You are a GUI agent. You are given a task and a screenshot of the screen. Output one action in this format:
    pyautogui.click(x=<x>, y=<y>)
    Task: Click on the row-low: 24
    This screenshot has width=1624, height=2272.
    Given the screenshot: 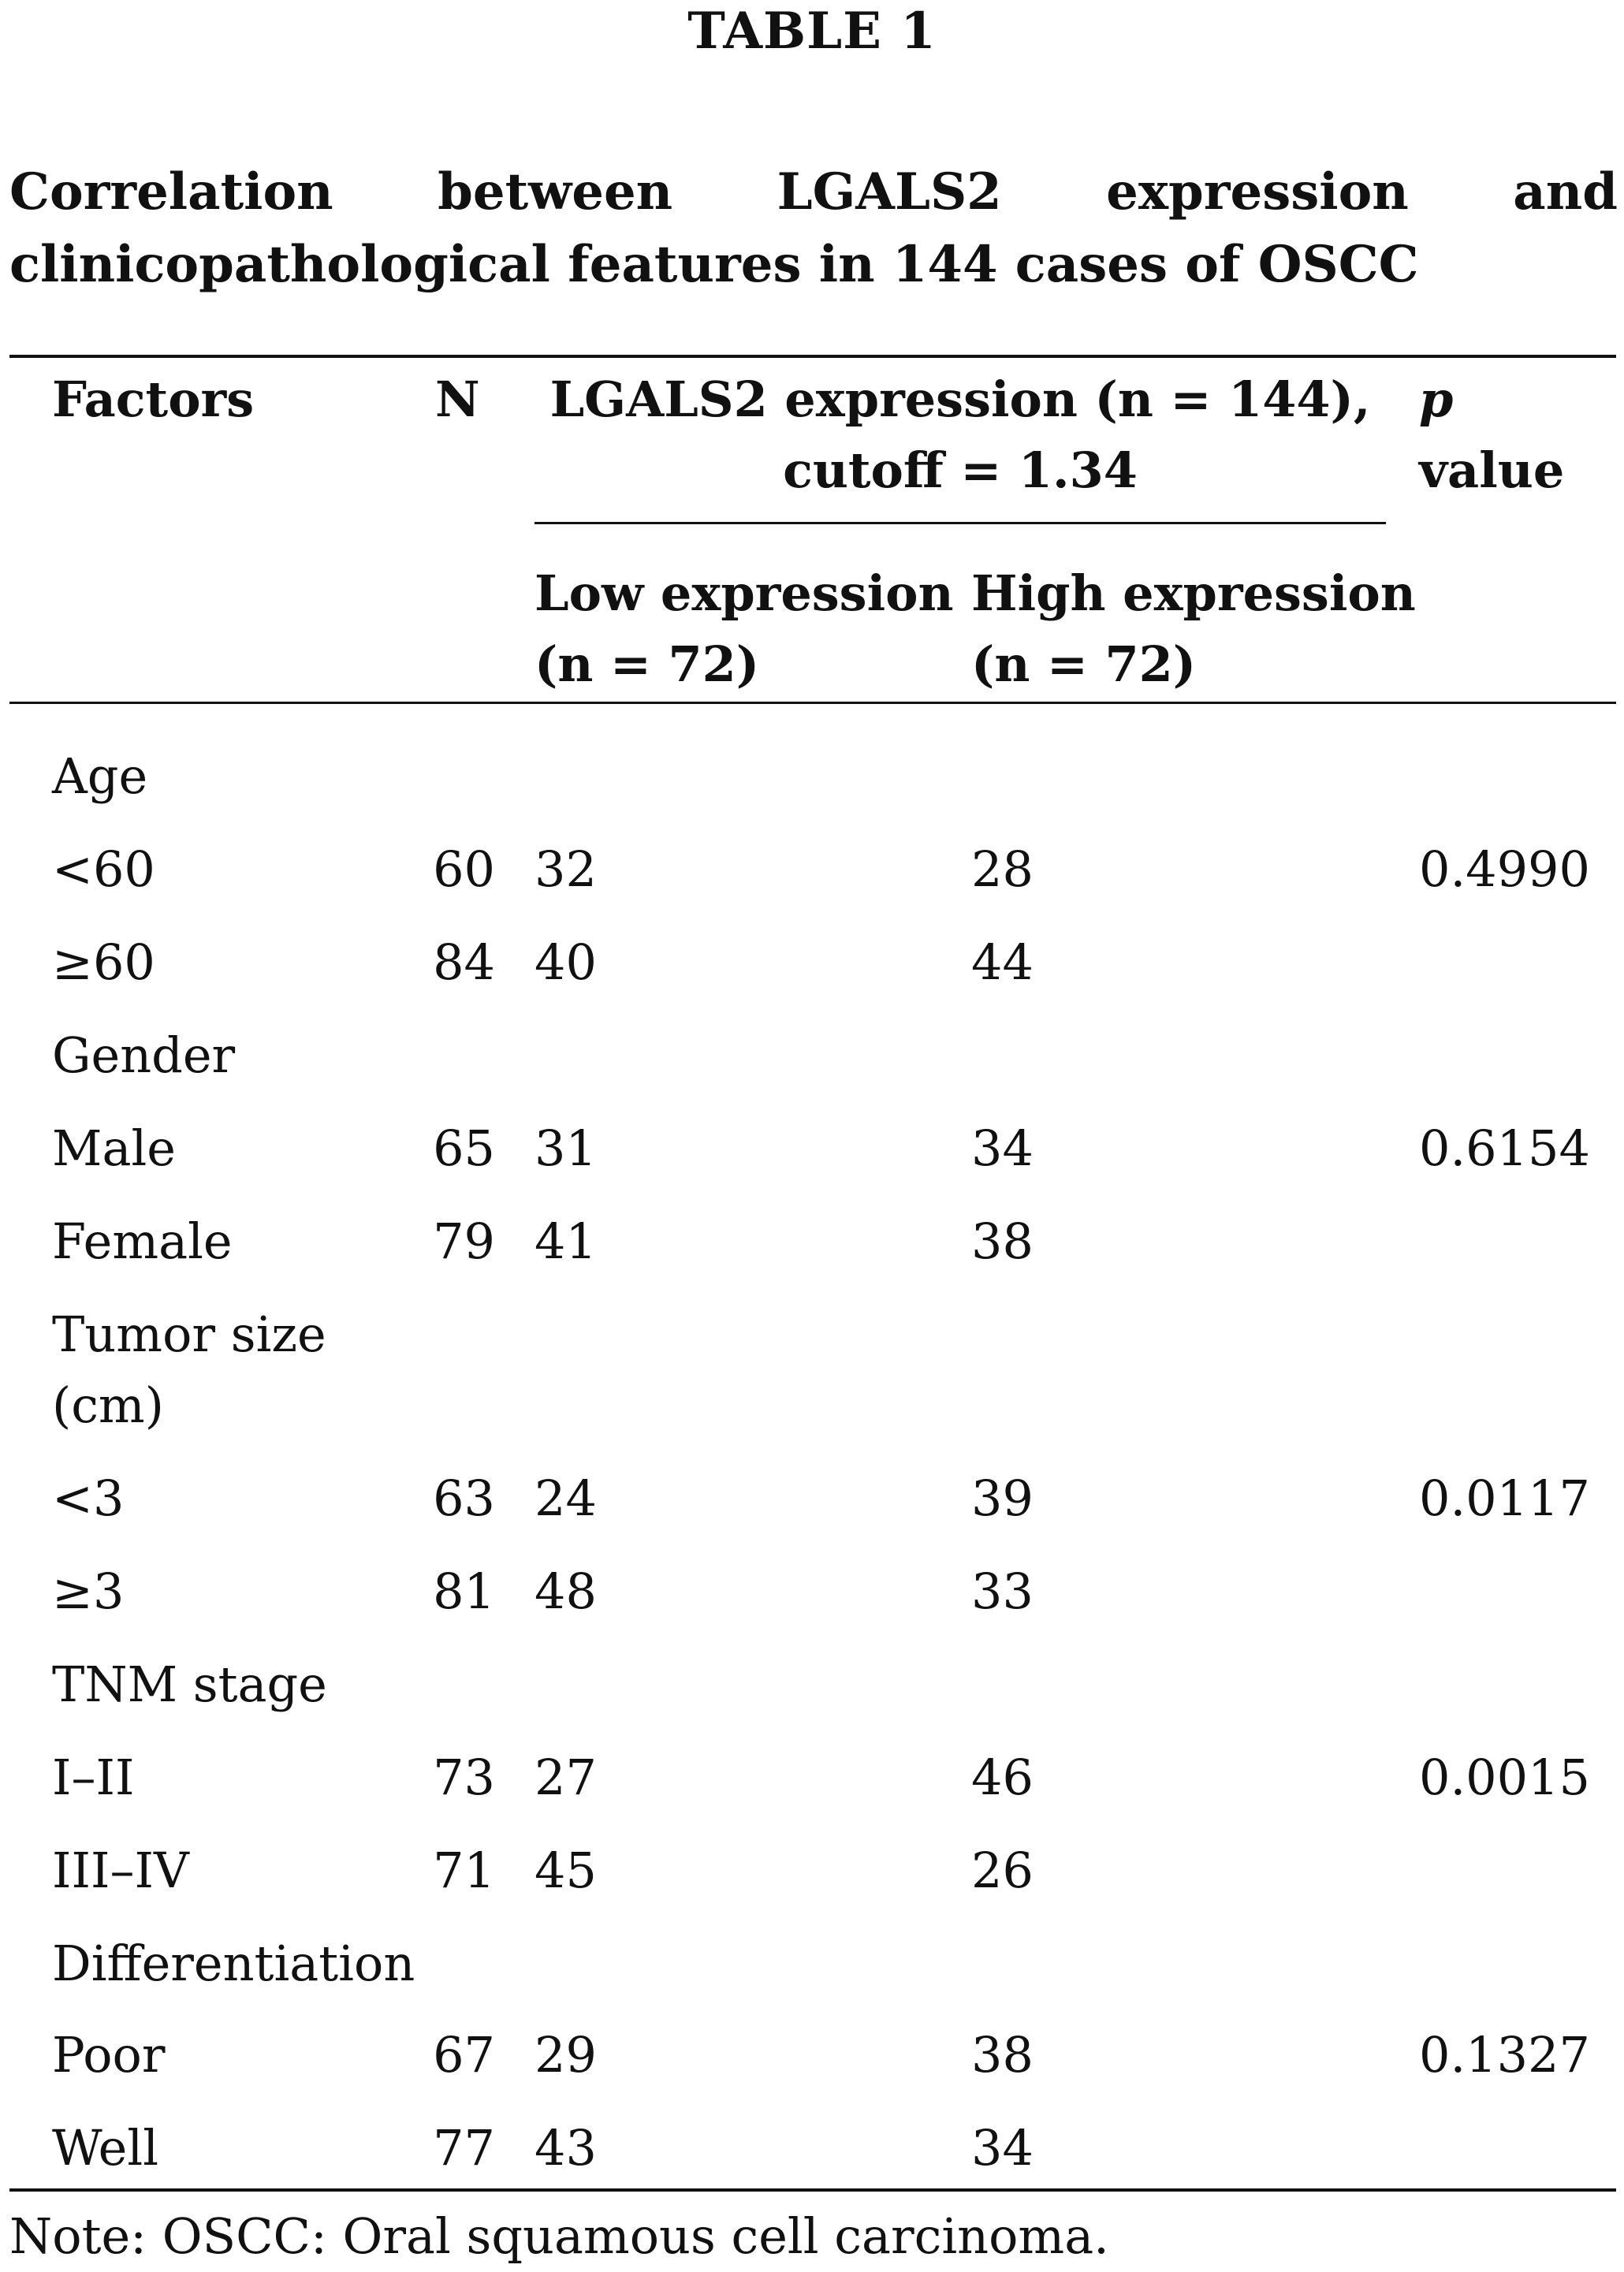 What is the action you would take?
    pyautogui.click(x=566, y=1498)
    